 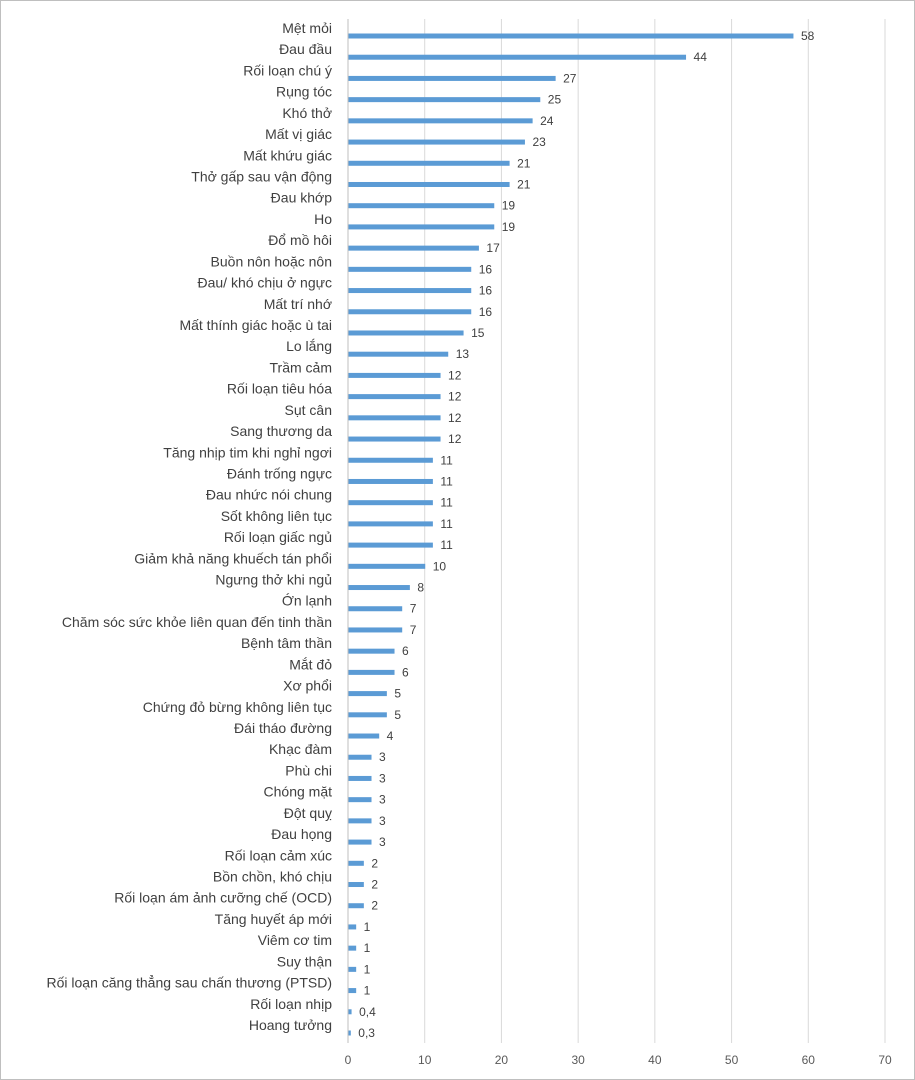 What do you see at coordinates (547, 121) in the screenshot?
I see `value-label: 24` at bounding box center [547, 121].